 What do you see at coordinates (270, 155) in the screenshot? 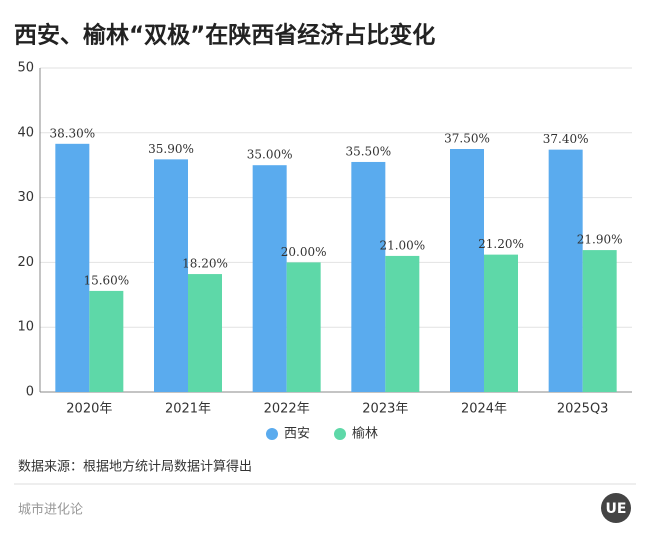
I see `value-label: 35.00%` at bounding box center [270, 155].